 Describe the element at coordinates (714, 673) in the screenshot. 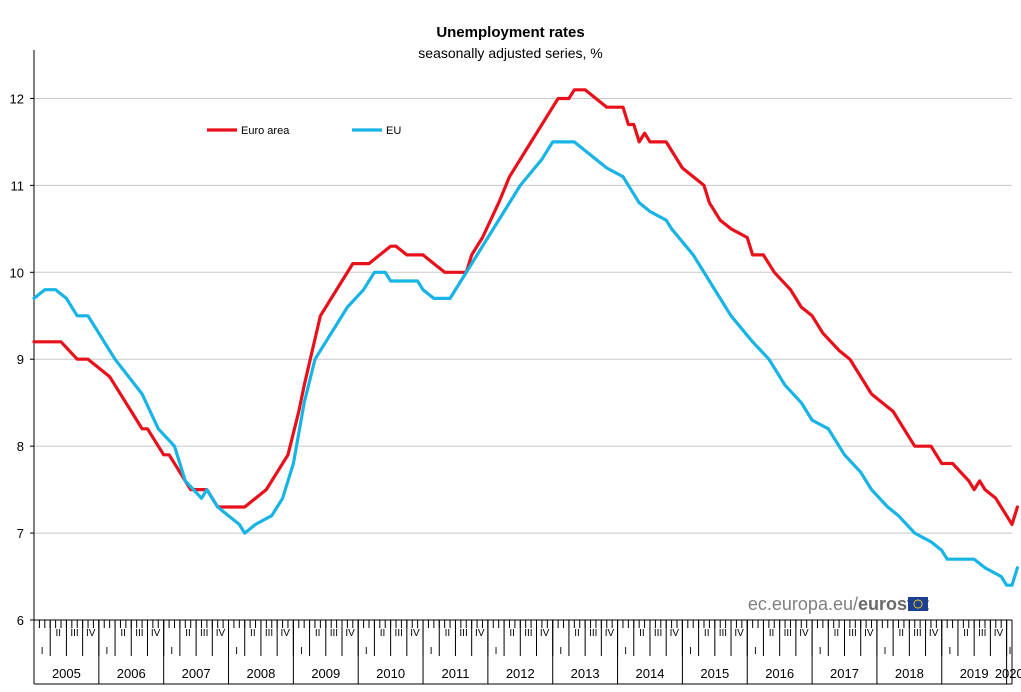

I see `year-label: 2015` at that location.